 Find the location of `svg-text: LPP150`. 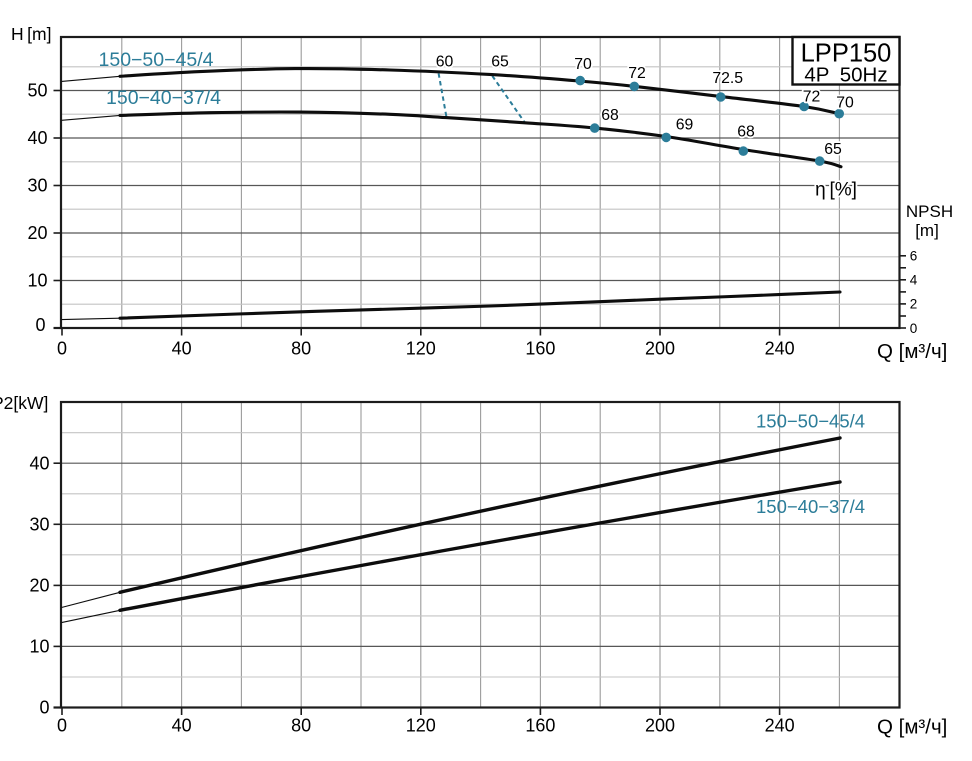

svg-text: LPP150 is located at coordinates (846, 54).